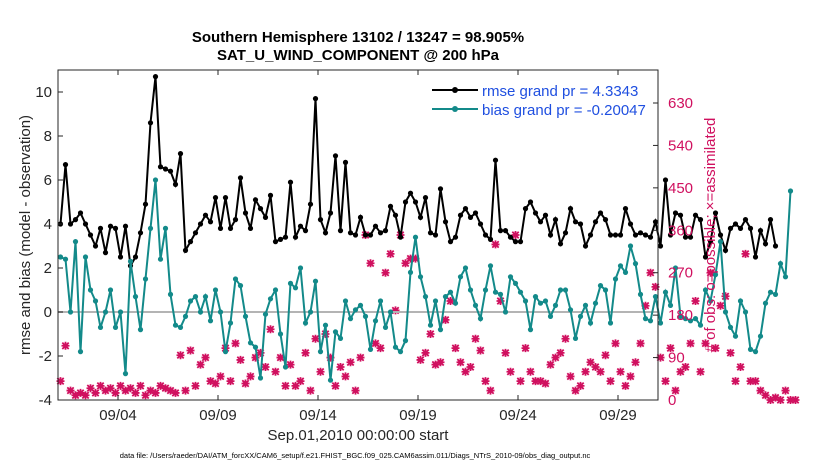 The width and height of the screenshot is (830, 470). What do you see at coordinates (710, 235) in the screenshot?
I see `y2-axis-label: # of obs: o=possible; ×=assimilated` at bounding box center [710, 235].